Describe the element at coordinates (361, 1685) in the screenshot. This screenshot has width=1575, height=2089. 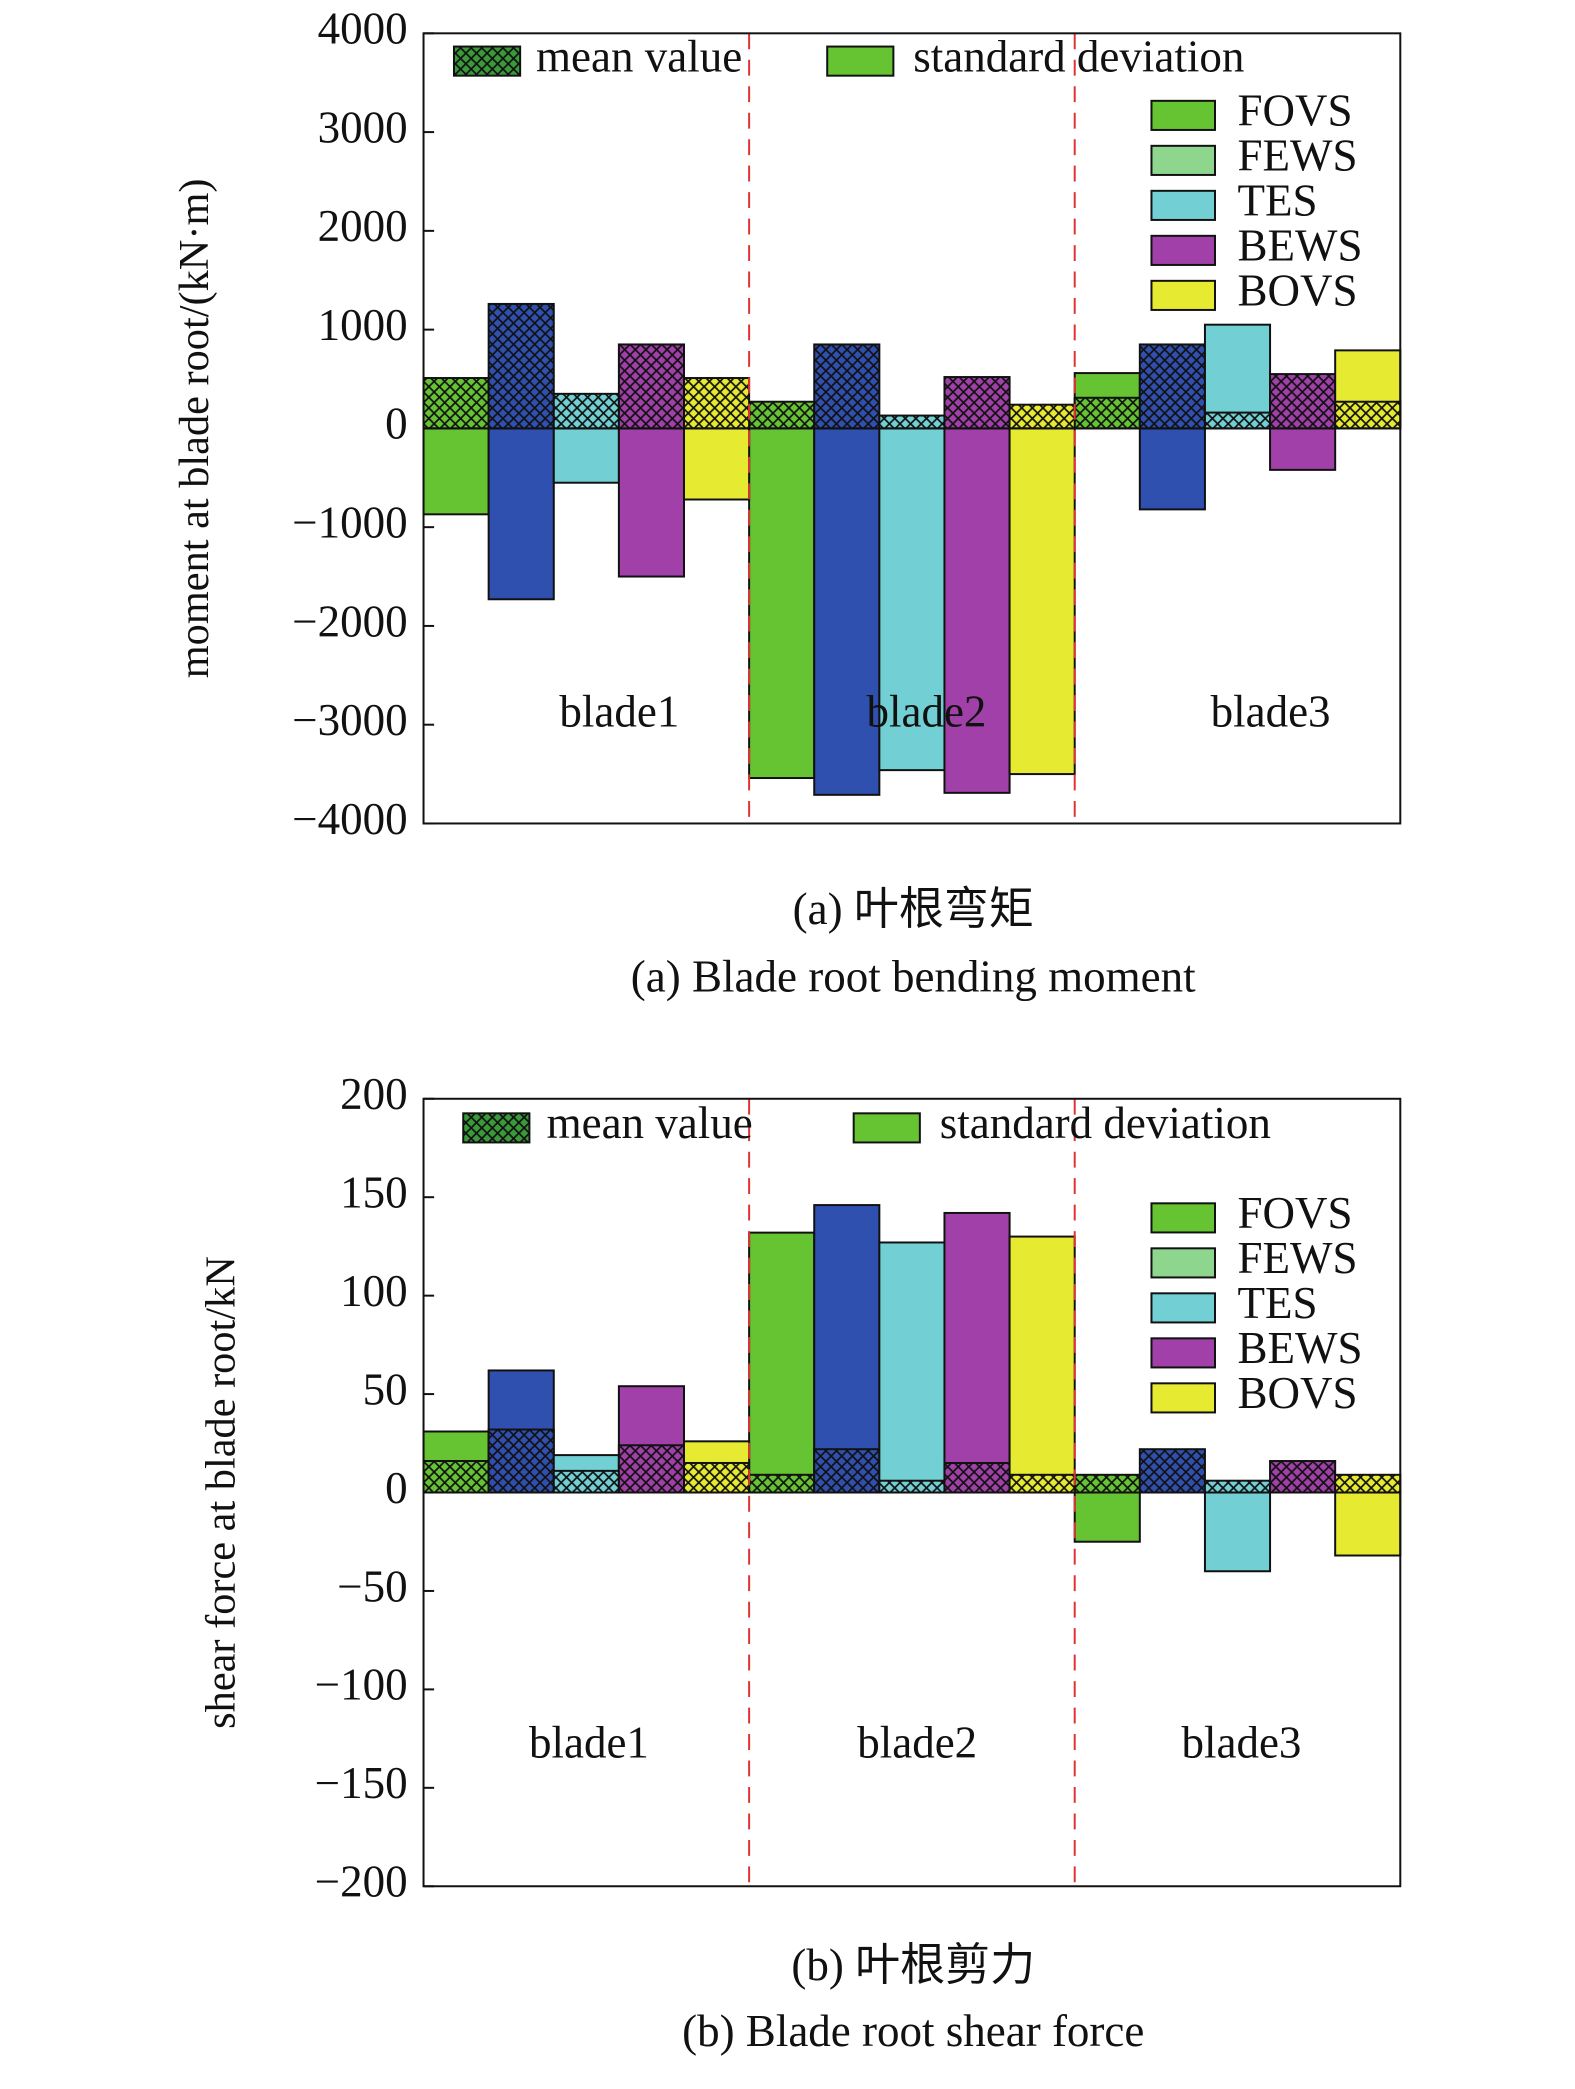
I see `y-tick-label: −100` at that location.